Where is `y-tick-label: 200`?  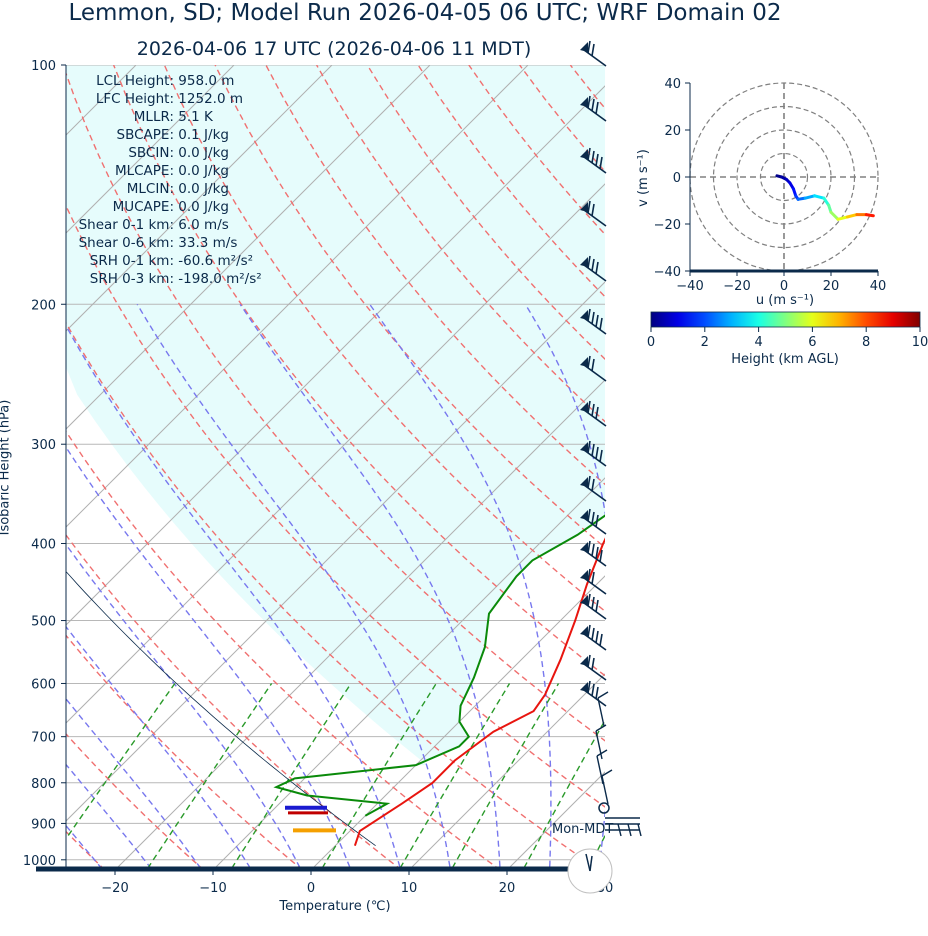 y-tick-label: 200 is located at coordinates (43, 305).